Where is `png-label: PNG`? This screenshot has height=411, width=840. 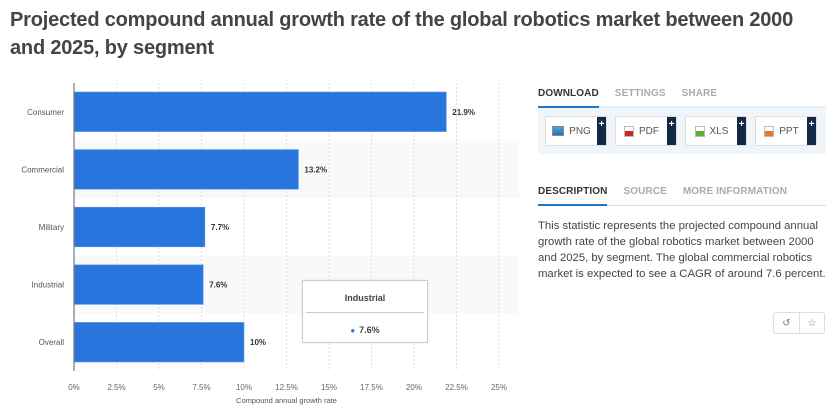 png-label: PNG is located at coordinates (580, 131).